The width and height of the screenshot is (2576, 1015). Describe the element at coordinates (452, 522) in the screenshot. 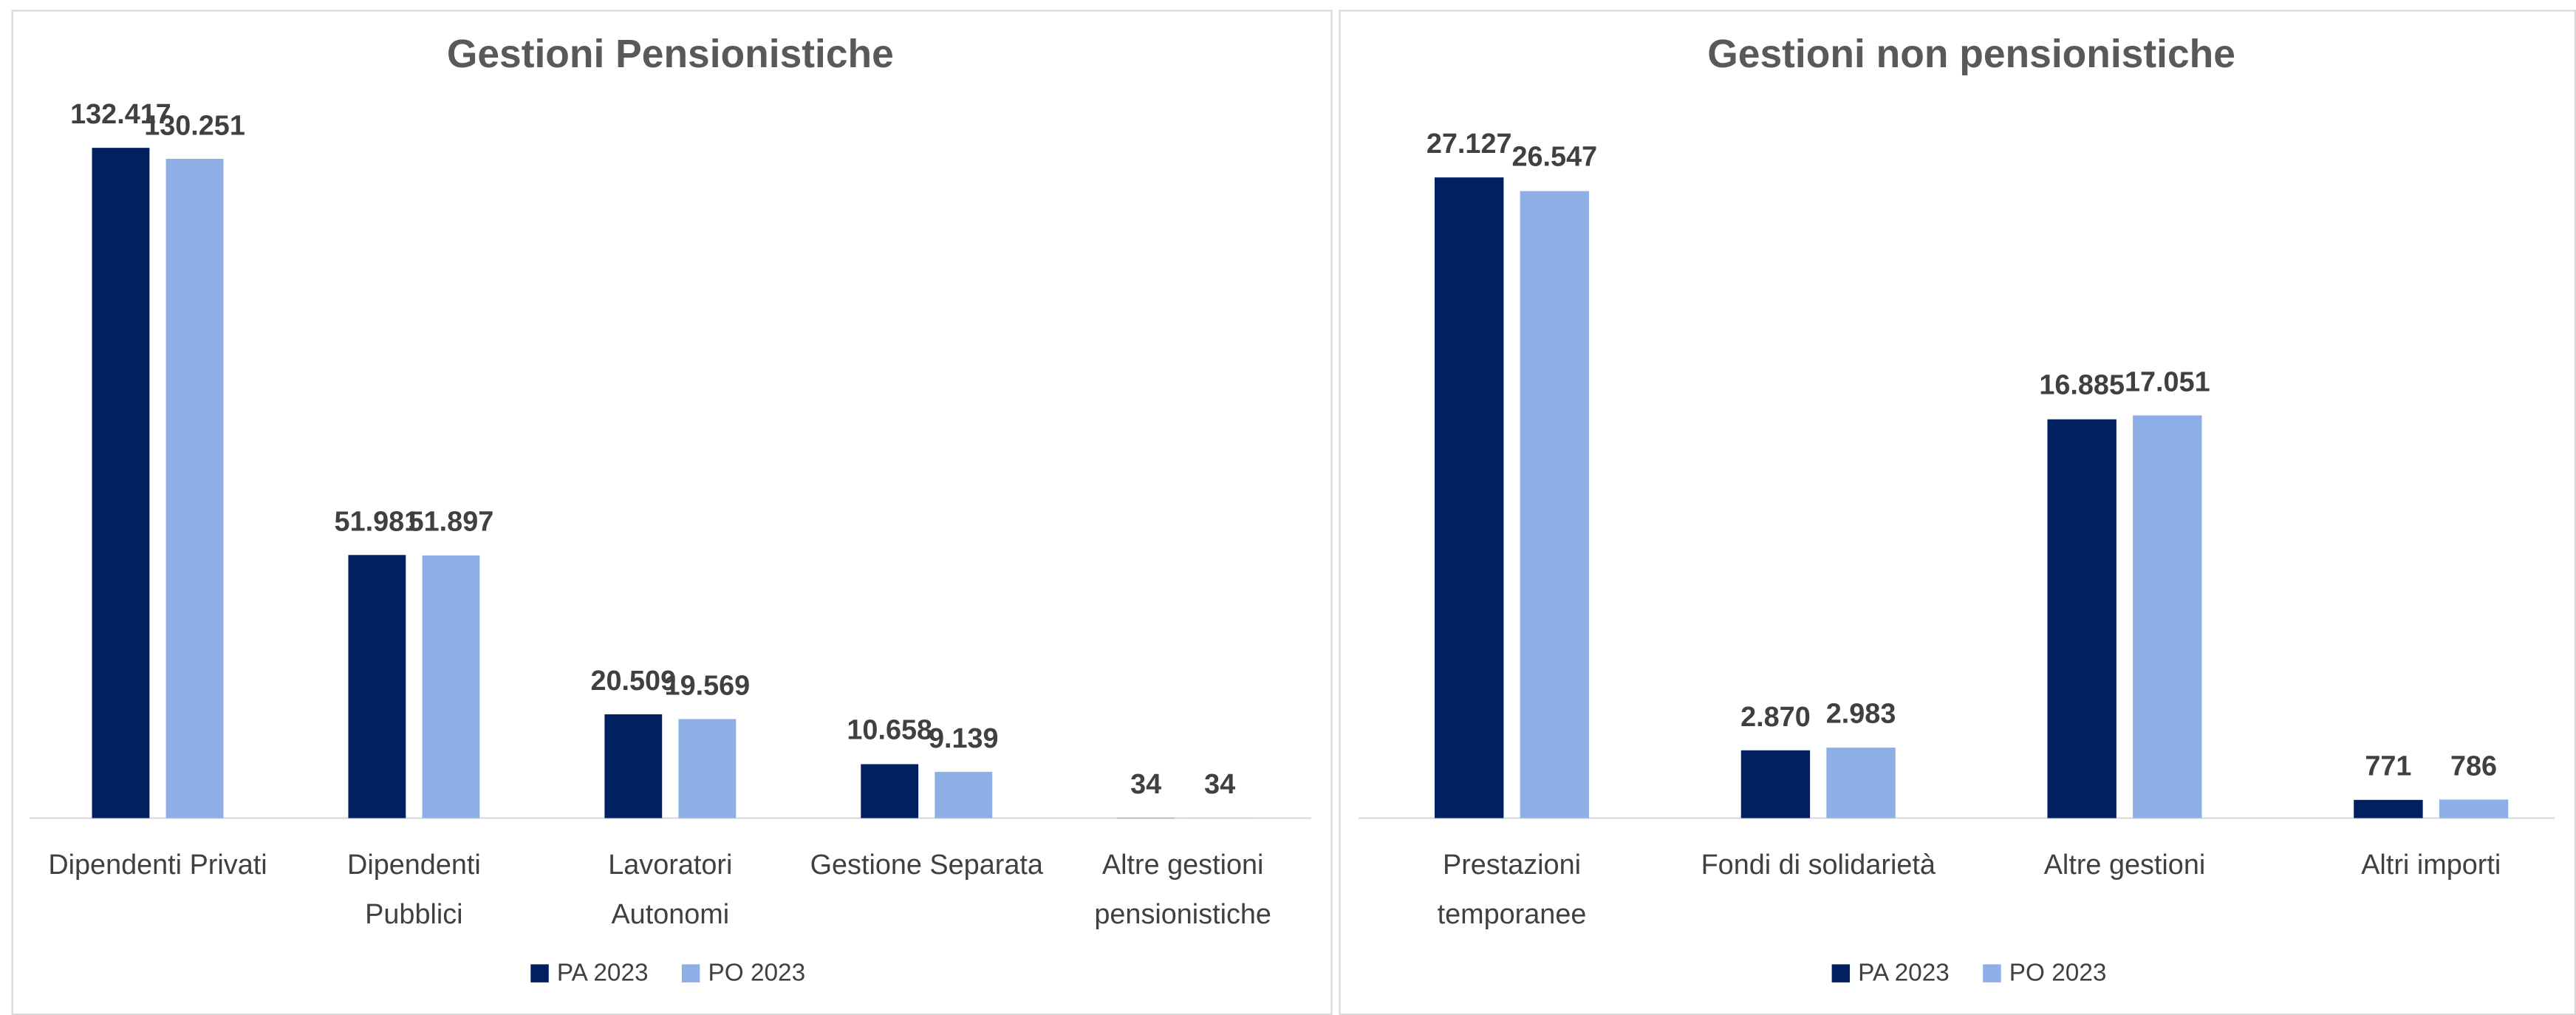

I see `data-label: 51.897` at that location.